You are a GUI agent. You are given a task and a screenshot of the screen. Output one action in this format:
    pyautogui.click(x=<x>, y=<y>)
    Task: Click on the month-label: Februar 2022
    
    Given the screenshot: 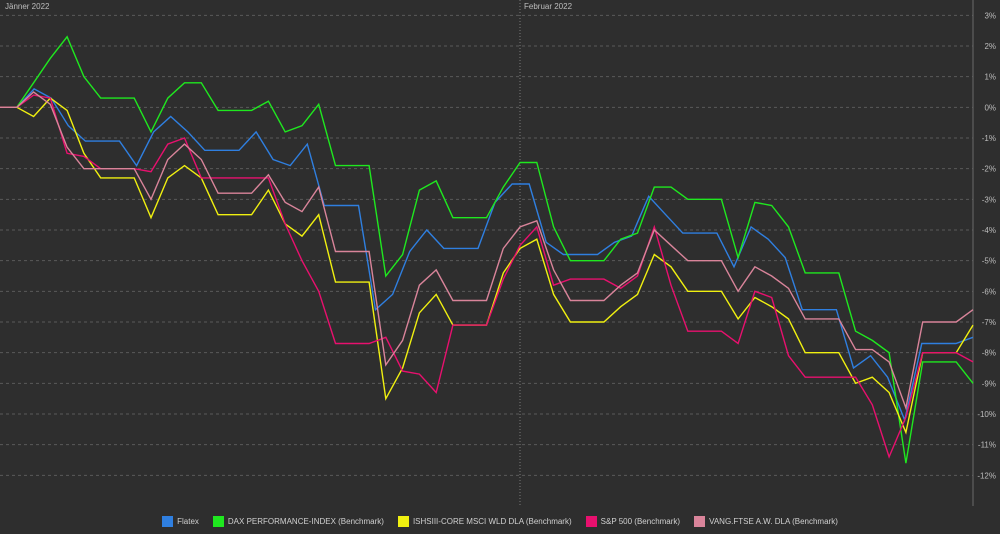 What is the action you would take?
    pyautogui.click(x=548, y=6)
    